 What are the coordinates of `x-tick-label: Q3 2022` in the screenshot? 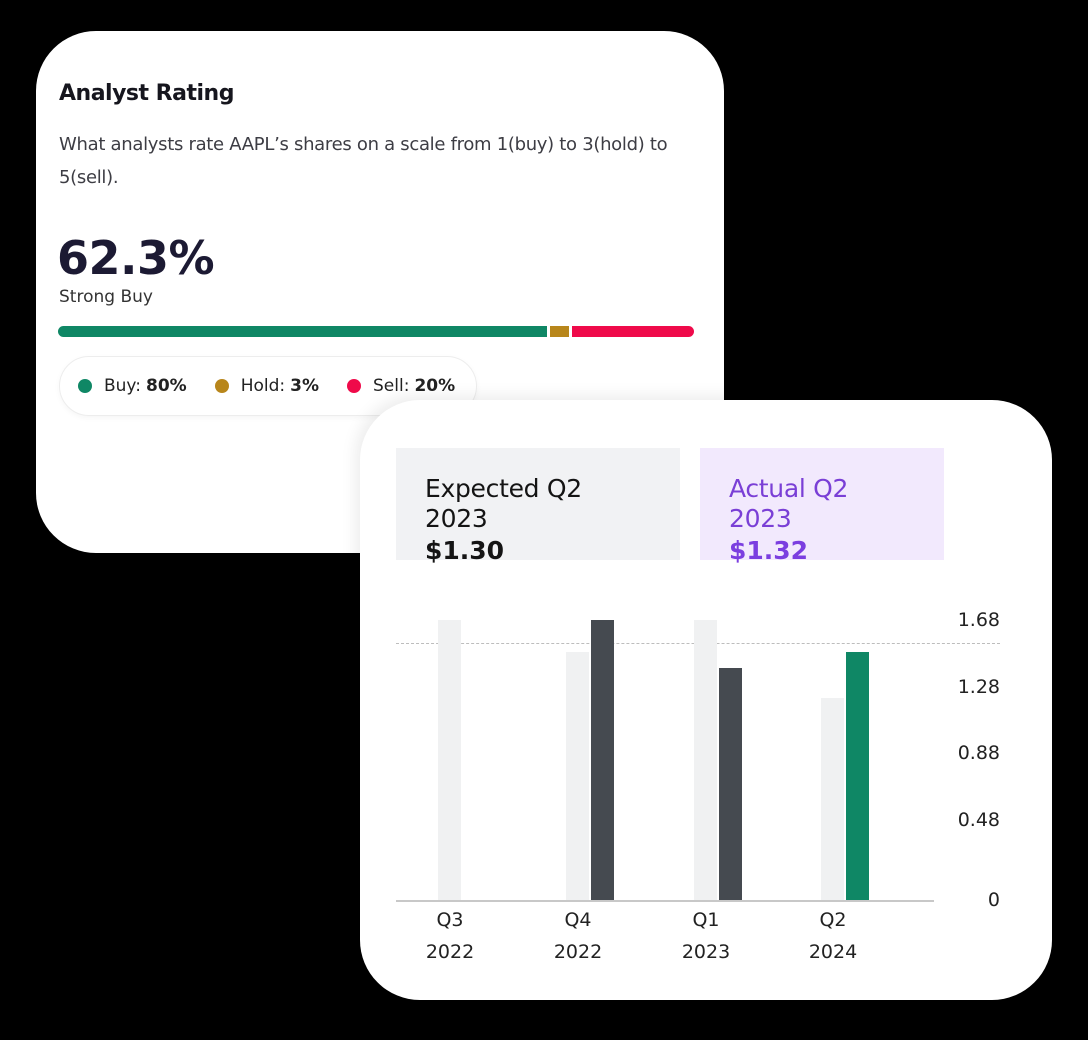 It's located at (450, 936).